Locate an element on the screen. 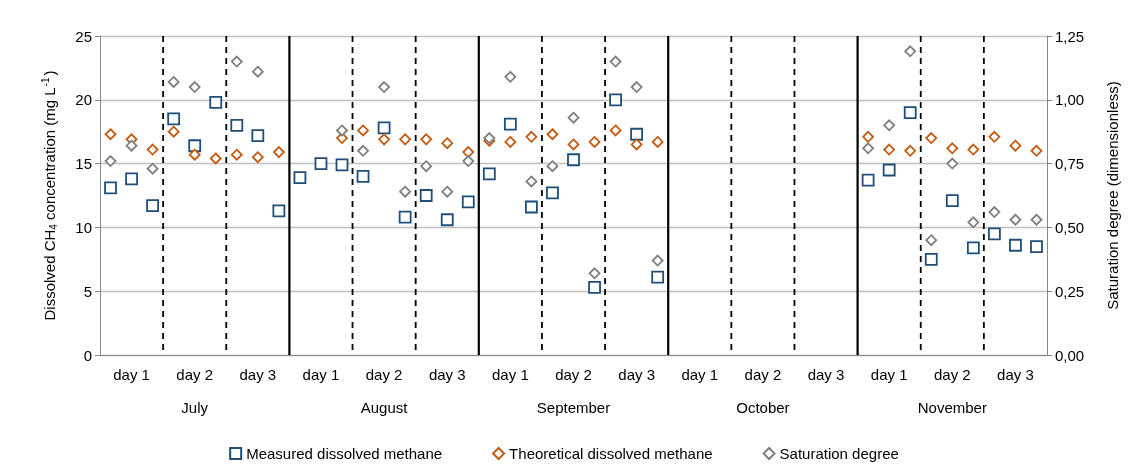 Image resolution: width=1128 pixels, height=472 pixels. y2-tick-label: 0,00 is located at coordinates (1070, 355).